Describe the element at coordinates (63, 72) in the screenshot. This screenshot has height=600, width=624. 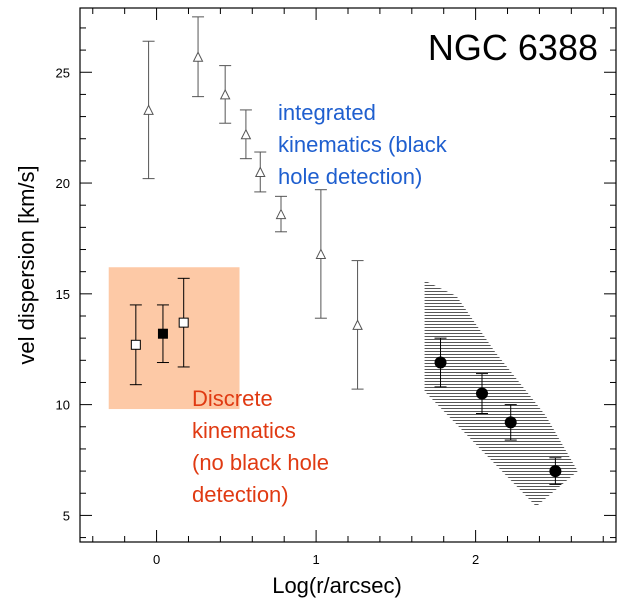
I see `y-tick-label: 25` at that location.